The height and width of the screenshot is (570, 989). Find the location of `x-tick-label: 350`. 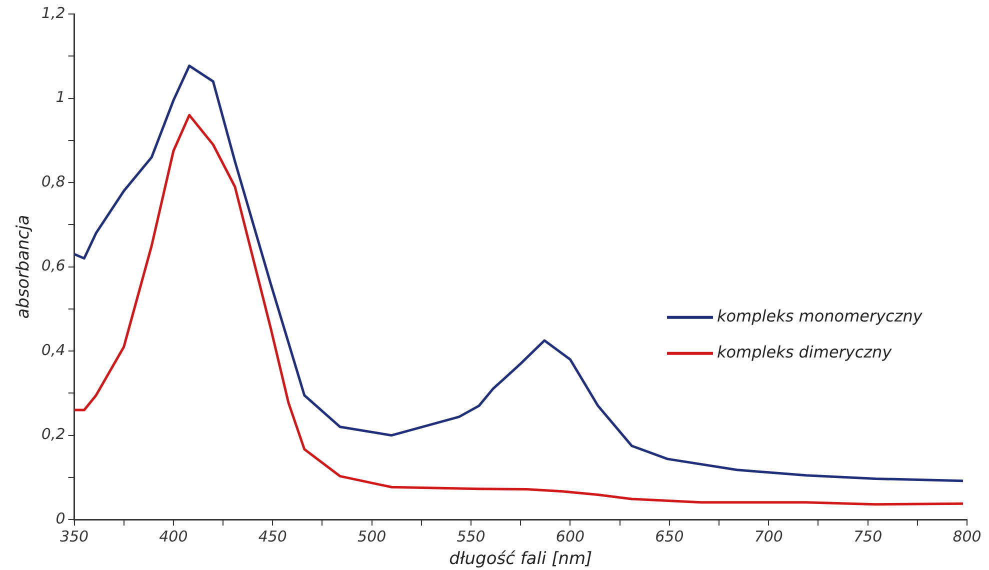

x-tick-label: 350 is located at coordinates (74, 536).